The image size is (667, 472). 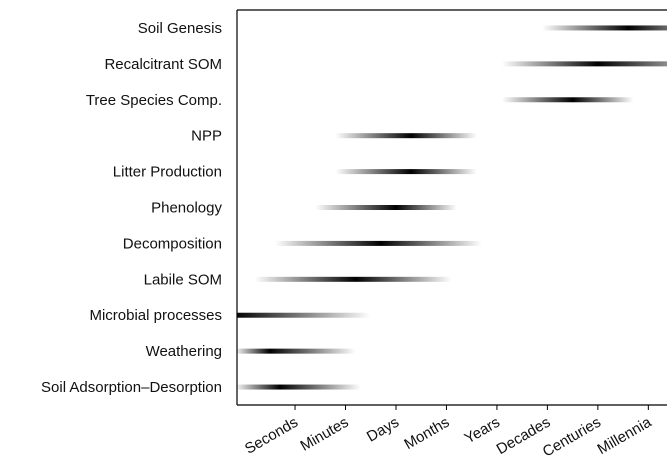 I want to click on y-tick-label: Soil Genesis, so click(x=180, y=28).